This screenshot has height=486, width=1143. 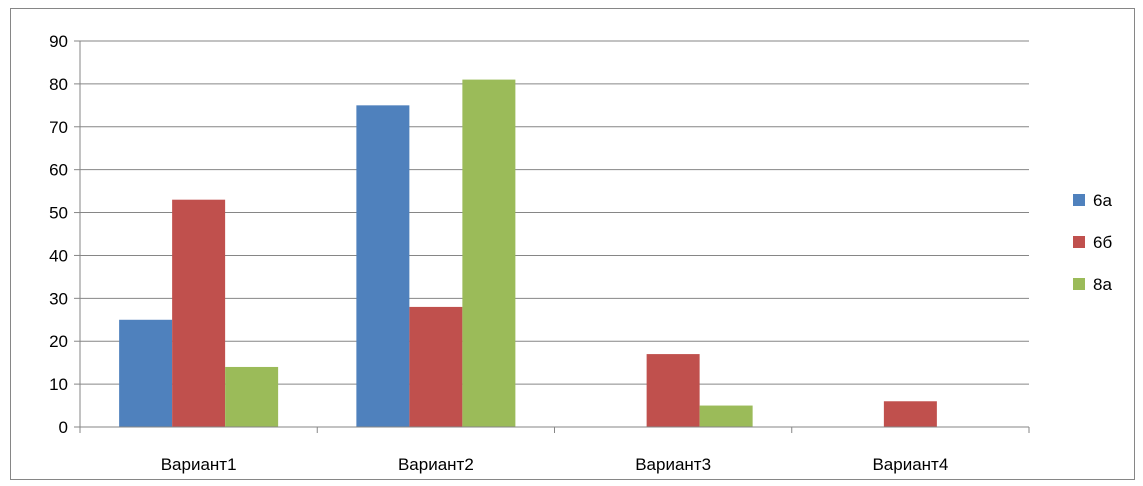 What do you see at coordinates (910, 464) in the screenshot?
I see `x-category-label: Вариант4` at bounding box center [910, 464].